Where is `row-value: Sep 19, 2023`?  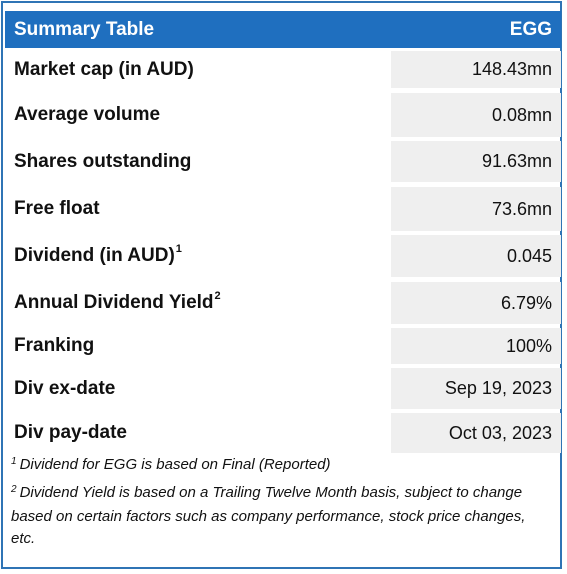 row-value: Sep 19, 2023 is located at coordinates (476, 388).